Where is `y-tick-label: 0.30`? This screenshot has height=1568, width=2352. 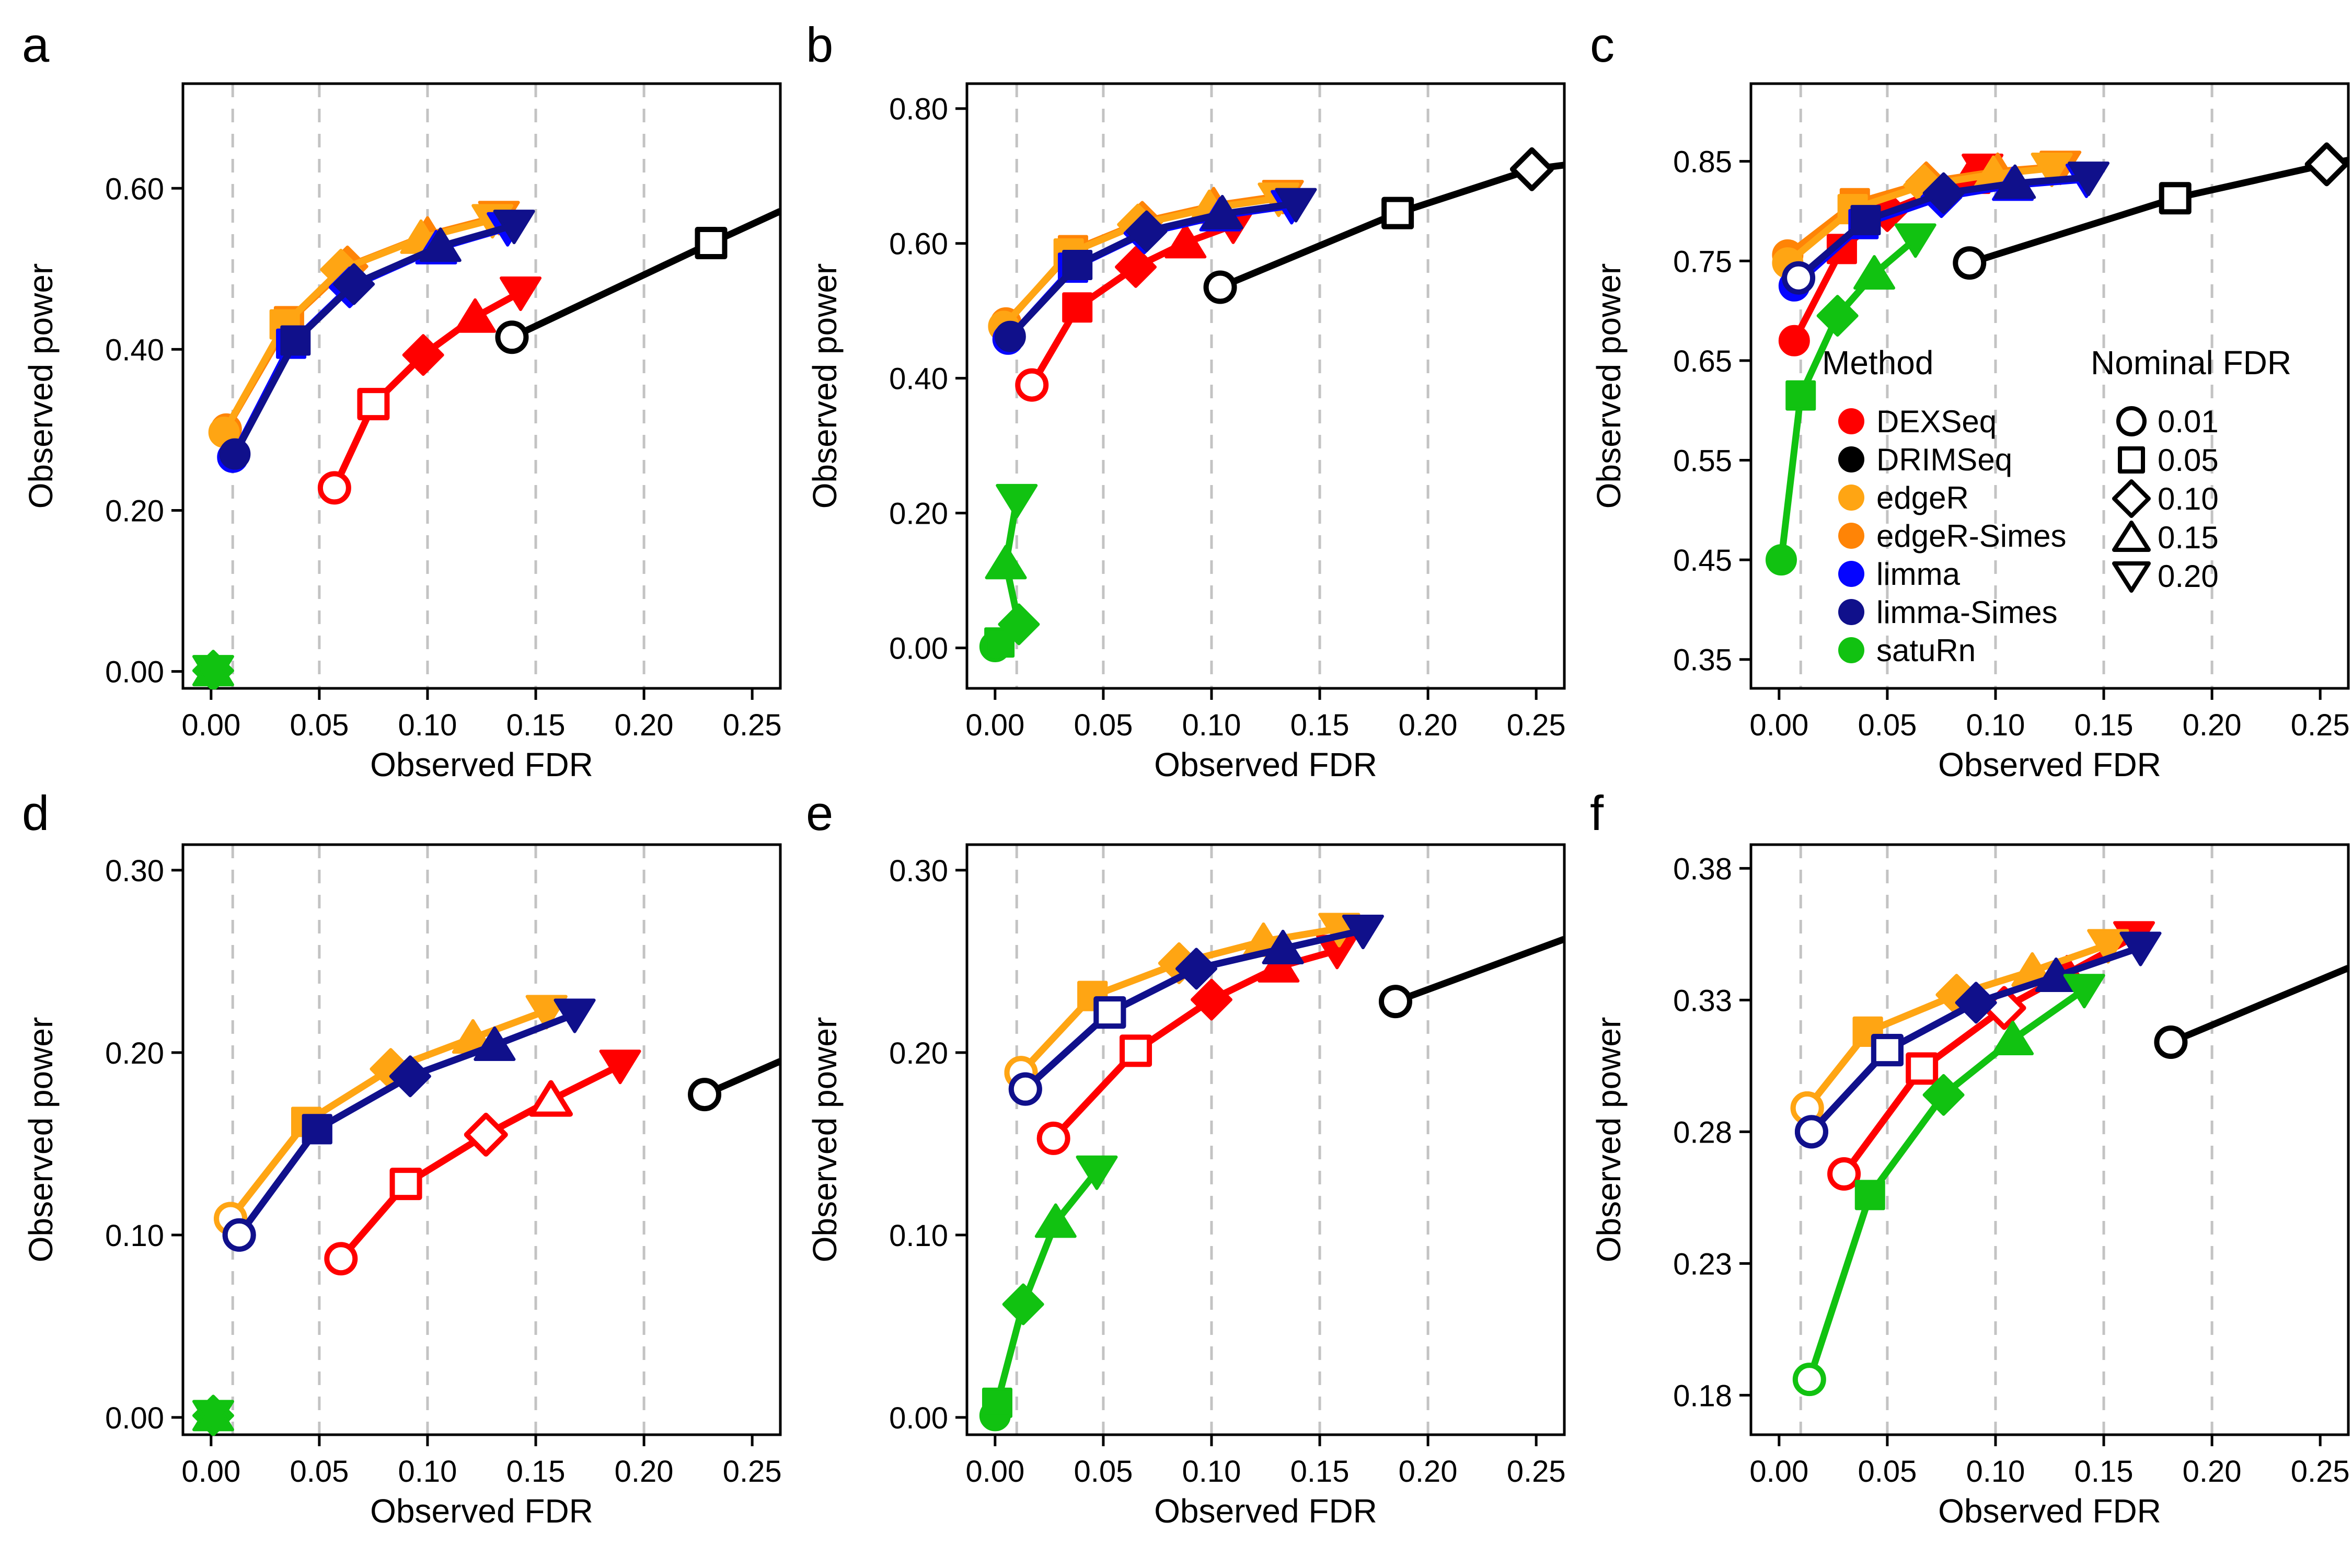 y-tick-label: 0.30 is located at coordinates (918, 871).